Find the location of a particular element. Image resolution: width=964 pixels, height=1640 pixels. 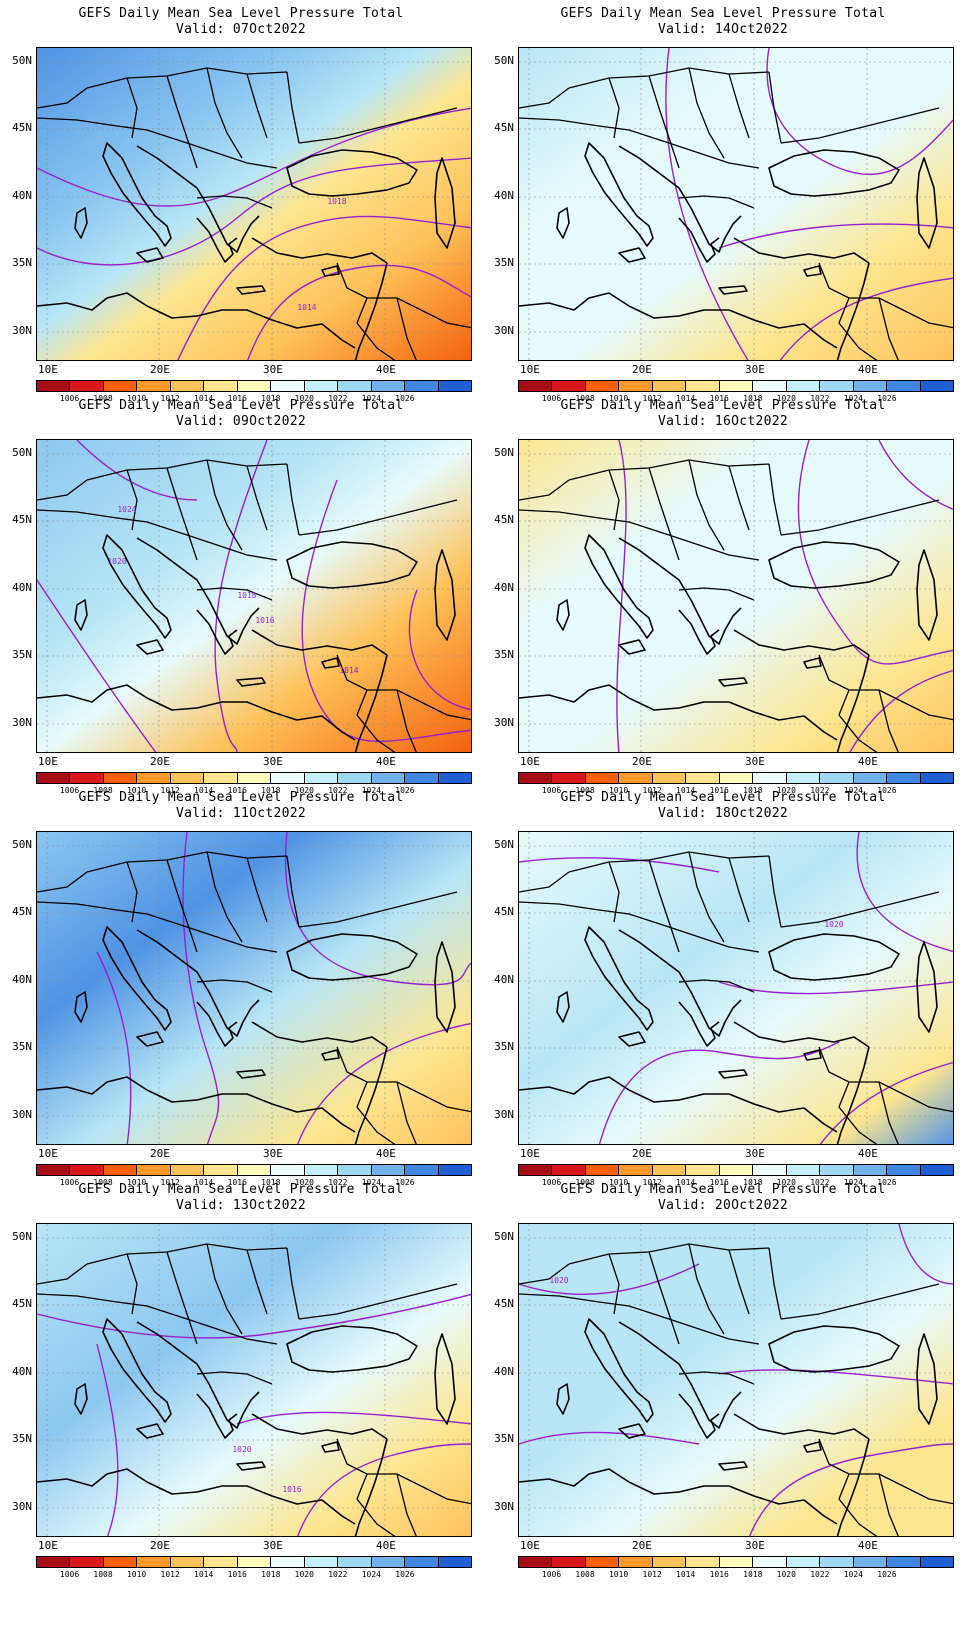

colorbar-level-label: 1026 is located at coordinates (887, 790).